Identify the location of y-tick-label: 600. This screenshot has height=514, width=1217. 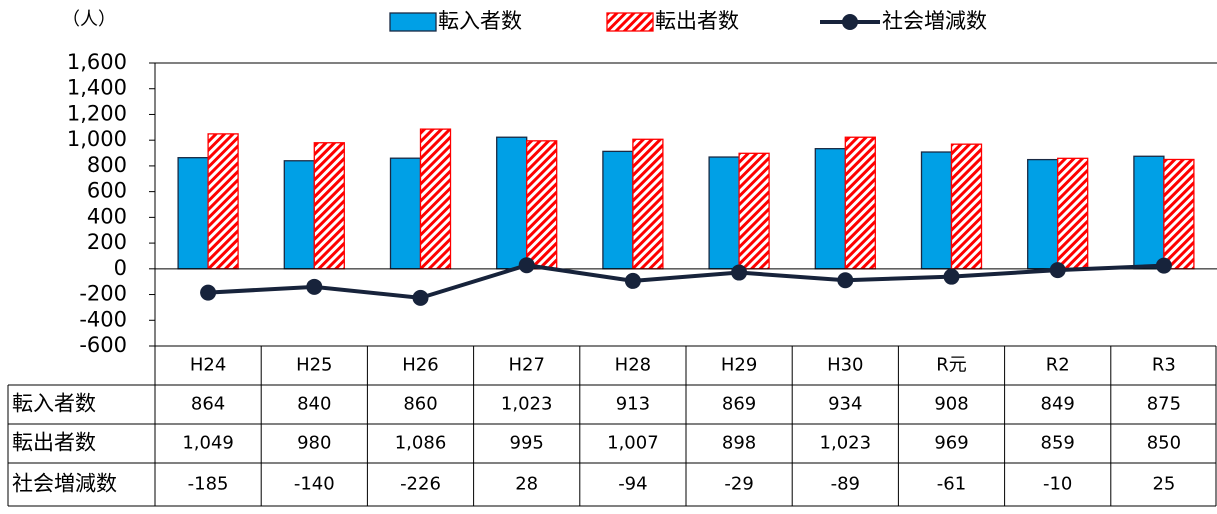
(107, 191).